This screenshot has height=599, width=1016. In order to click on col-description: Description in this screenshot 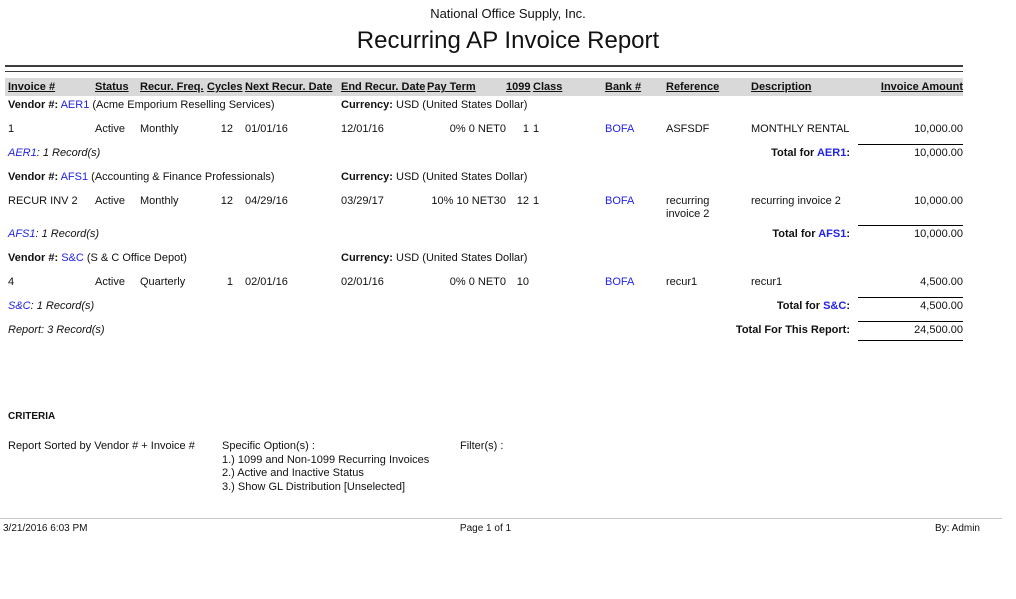, I will do `click(781, 87)`.